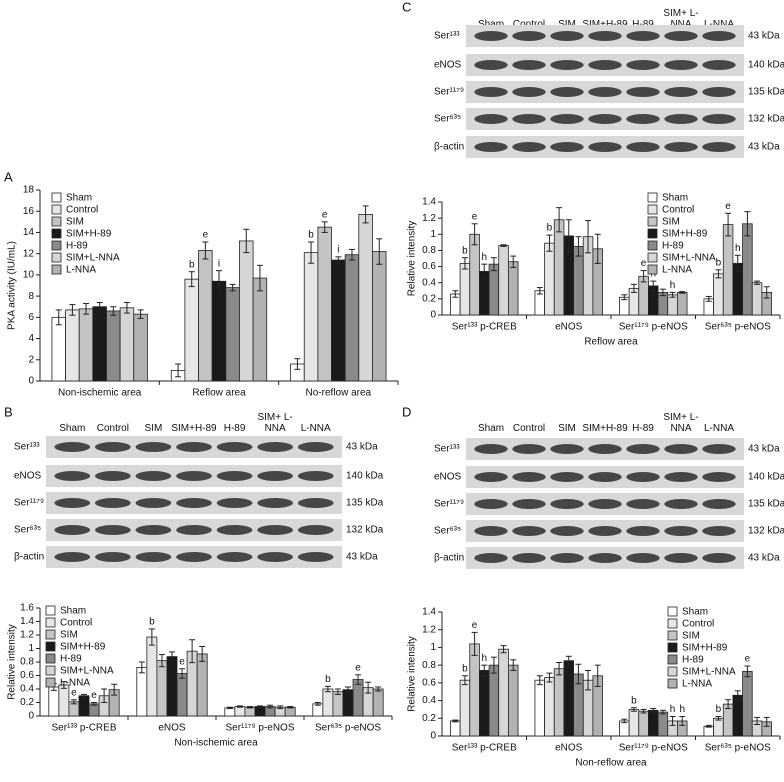  I want to click on x-axis-label: Non-ischemic area, so click(216, 743).